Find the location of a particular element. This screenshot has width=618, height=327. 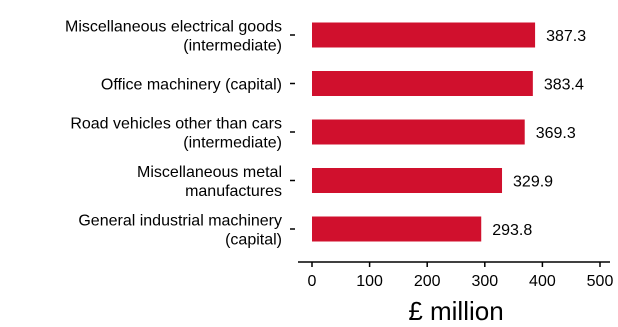

category-label-line: Road vehicles other than cars is located at coordinates (176, 124).